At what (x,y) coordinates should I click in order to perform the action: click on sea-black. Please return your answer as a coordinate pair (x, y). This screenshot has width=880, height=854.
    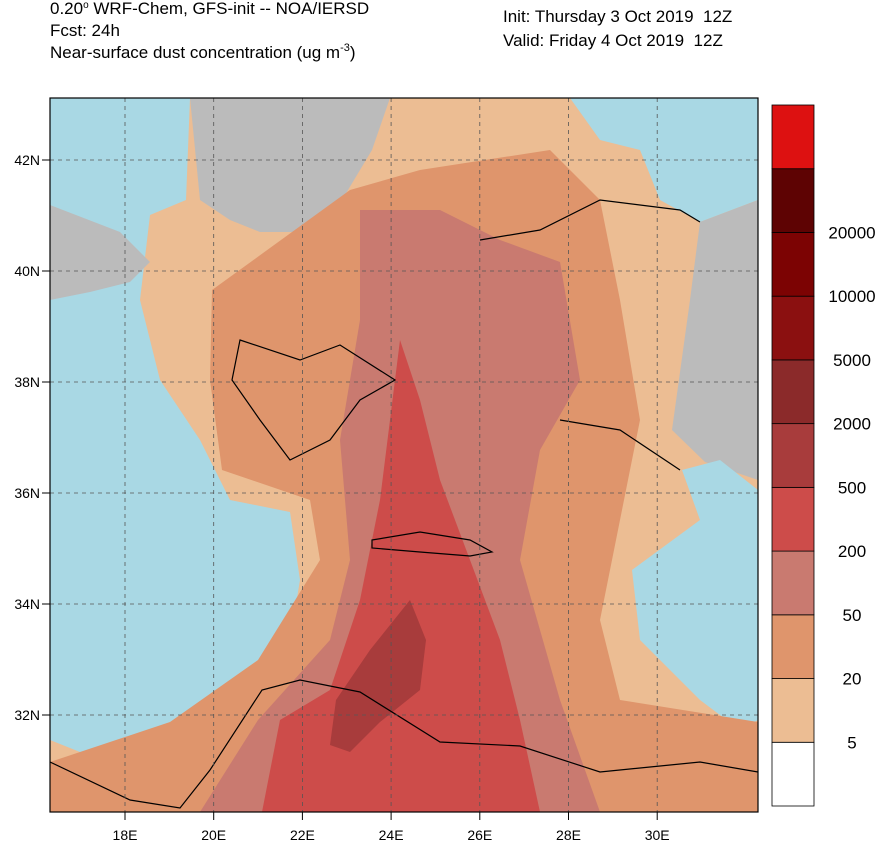
    Looking at the image, I should click on (664, 160).